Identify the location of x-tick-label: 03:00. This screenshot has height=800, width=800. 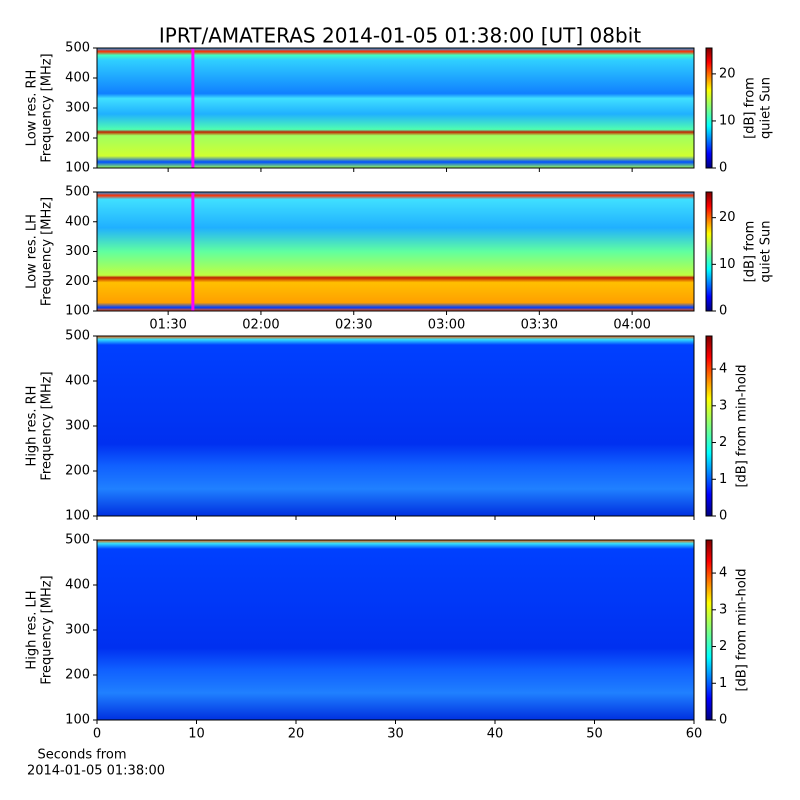
(446, 325).